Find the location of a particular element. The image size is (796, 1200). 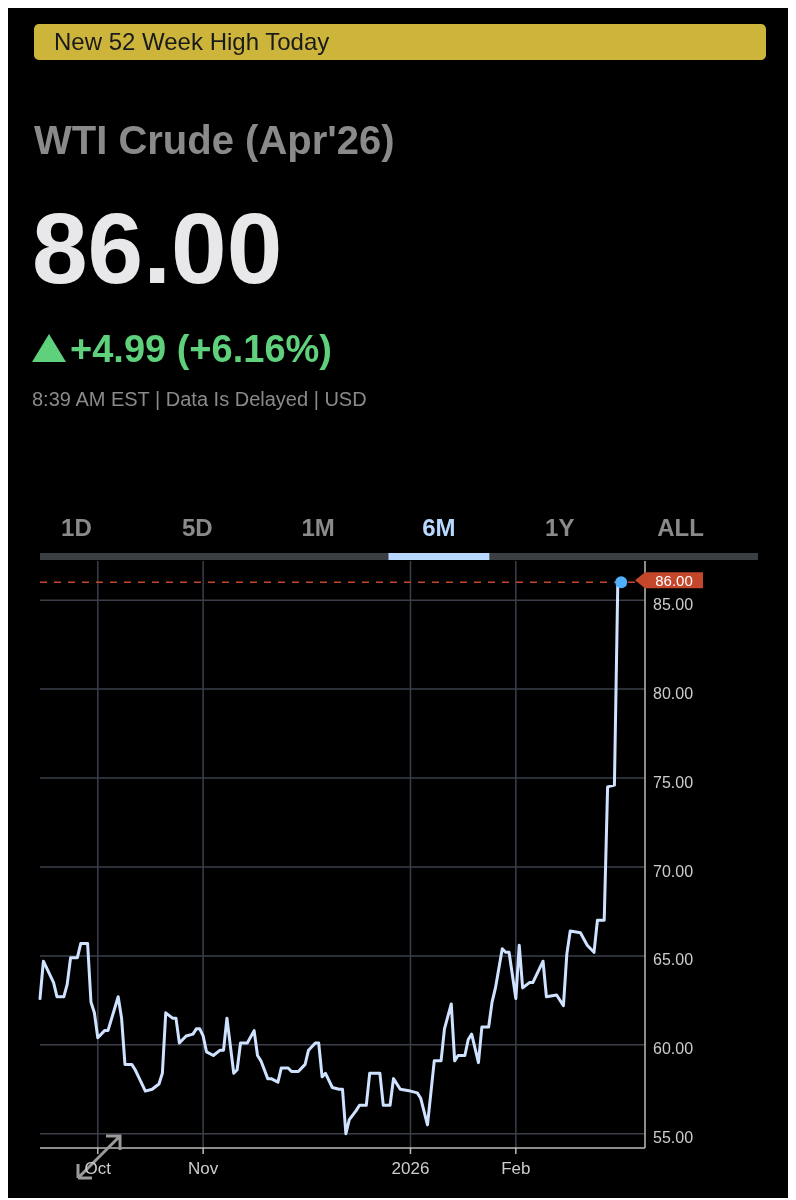

text: ALL is located at coordinates (680, 527).